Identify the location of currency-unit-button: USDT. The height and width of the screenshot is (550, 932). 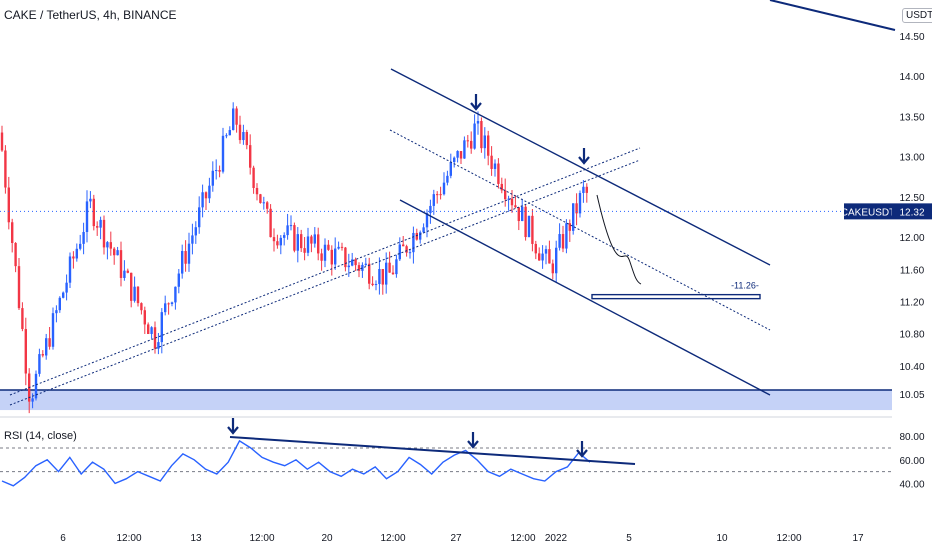
(917, 15).